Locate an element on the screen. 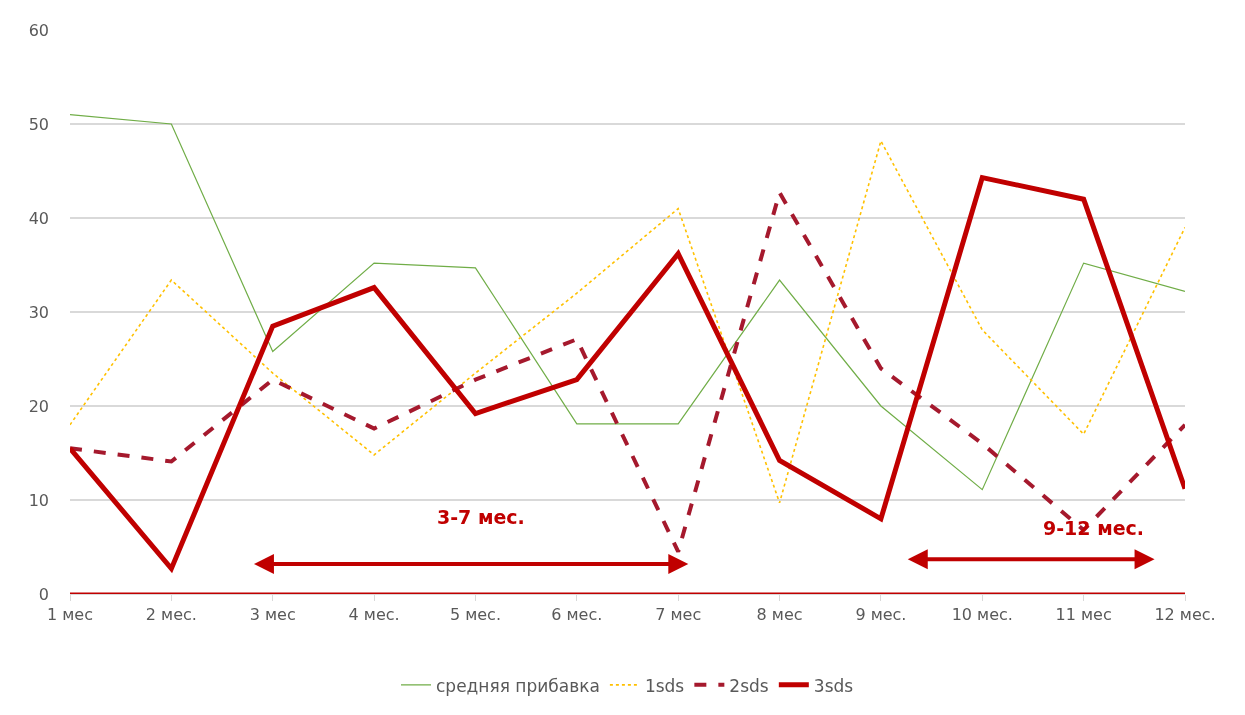  legend-label: средняя прибавка is located at coordinates (518, 685).